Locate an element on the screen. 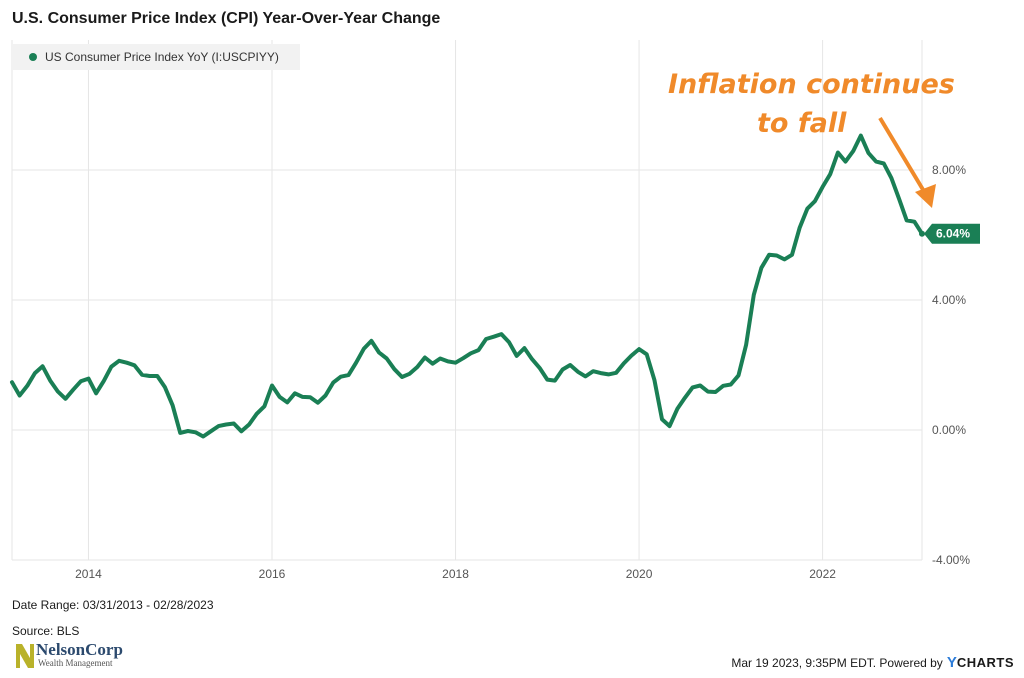 The height and width of the screenshot is (678, 1024). logo-subtitle: Wealth Management is located at coordinates (75, 663).